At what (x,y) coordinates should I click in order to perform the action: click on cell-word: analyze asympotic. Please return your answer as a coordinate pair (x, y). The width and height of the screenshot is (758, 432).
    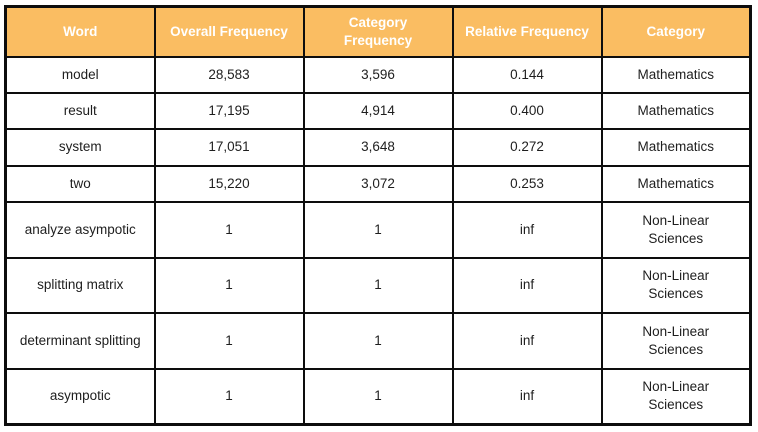
    Looking at the image, I should click on (80, 229).